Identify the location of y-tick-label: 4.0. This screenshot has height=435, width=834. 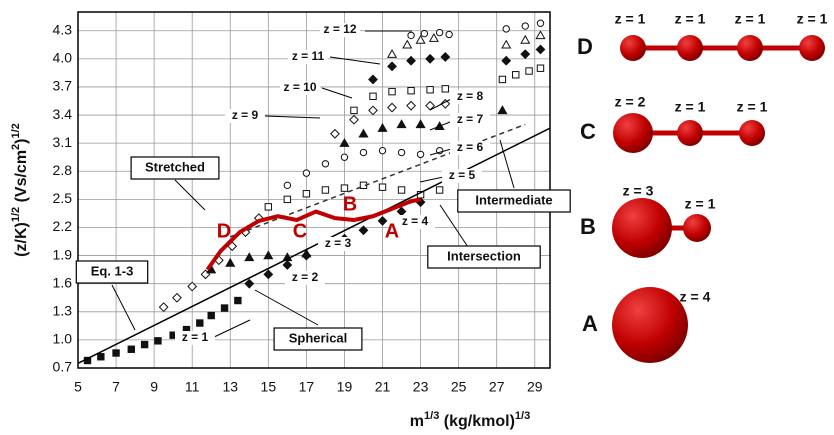
(63, 58).